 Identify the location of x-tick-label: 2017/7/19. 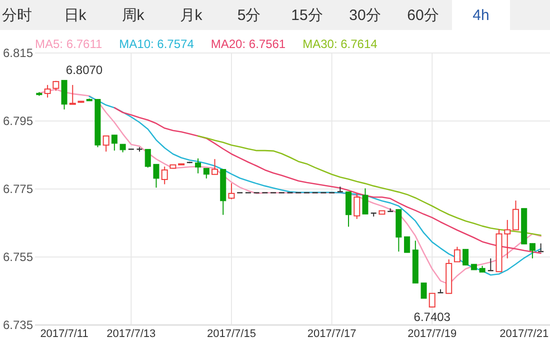
(432, 334).